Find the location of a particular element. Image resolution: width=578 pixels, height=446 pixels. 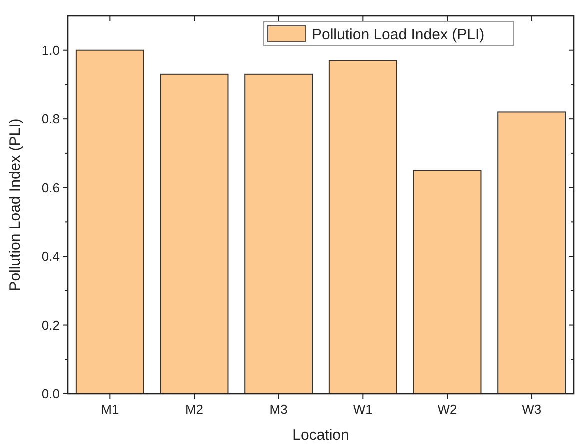

y-tick-label: 0.6 is located at coordinates (51, 188).